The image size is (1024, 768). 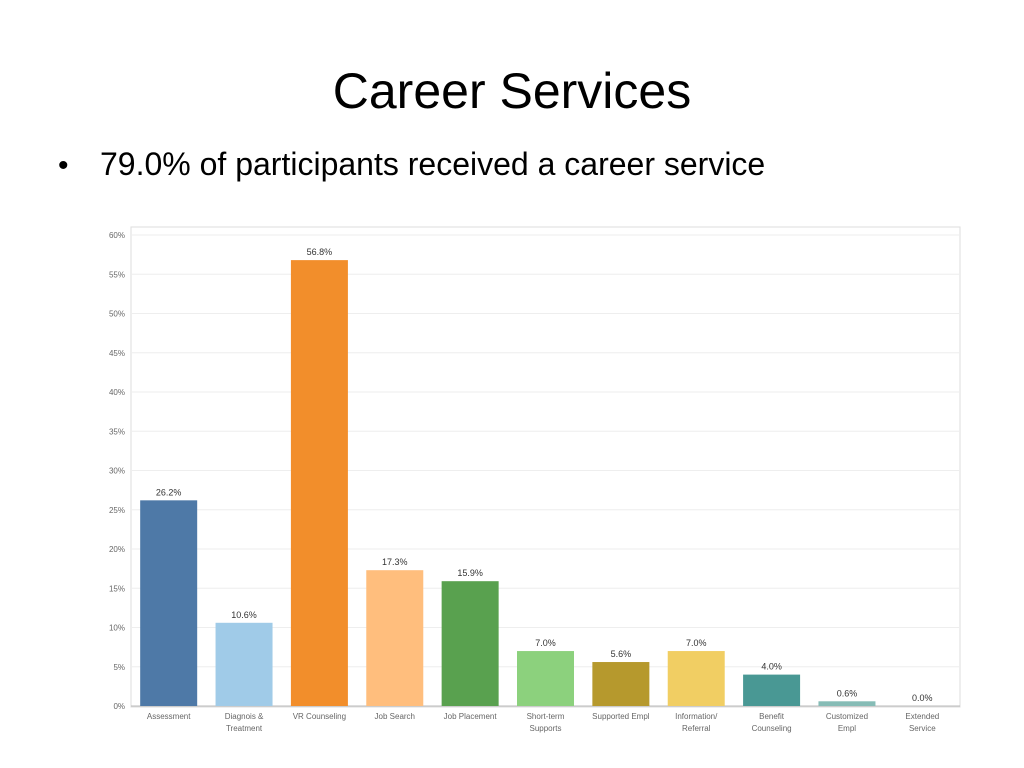 I want to click on slide-title: Career Services, so click(x=512, y=91).